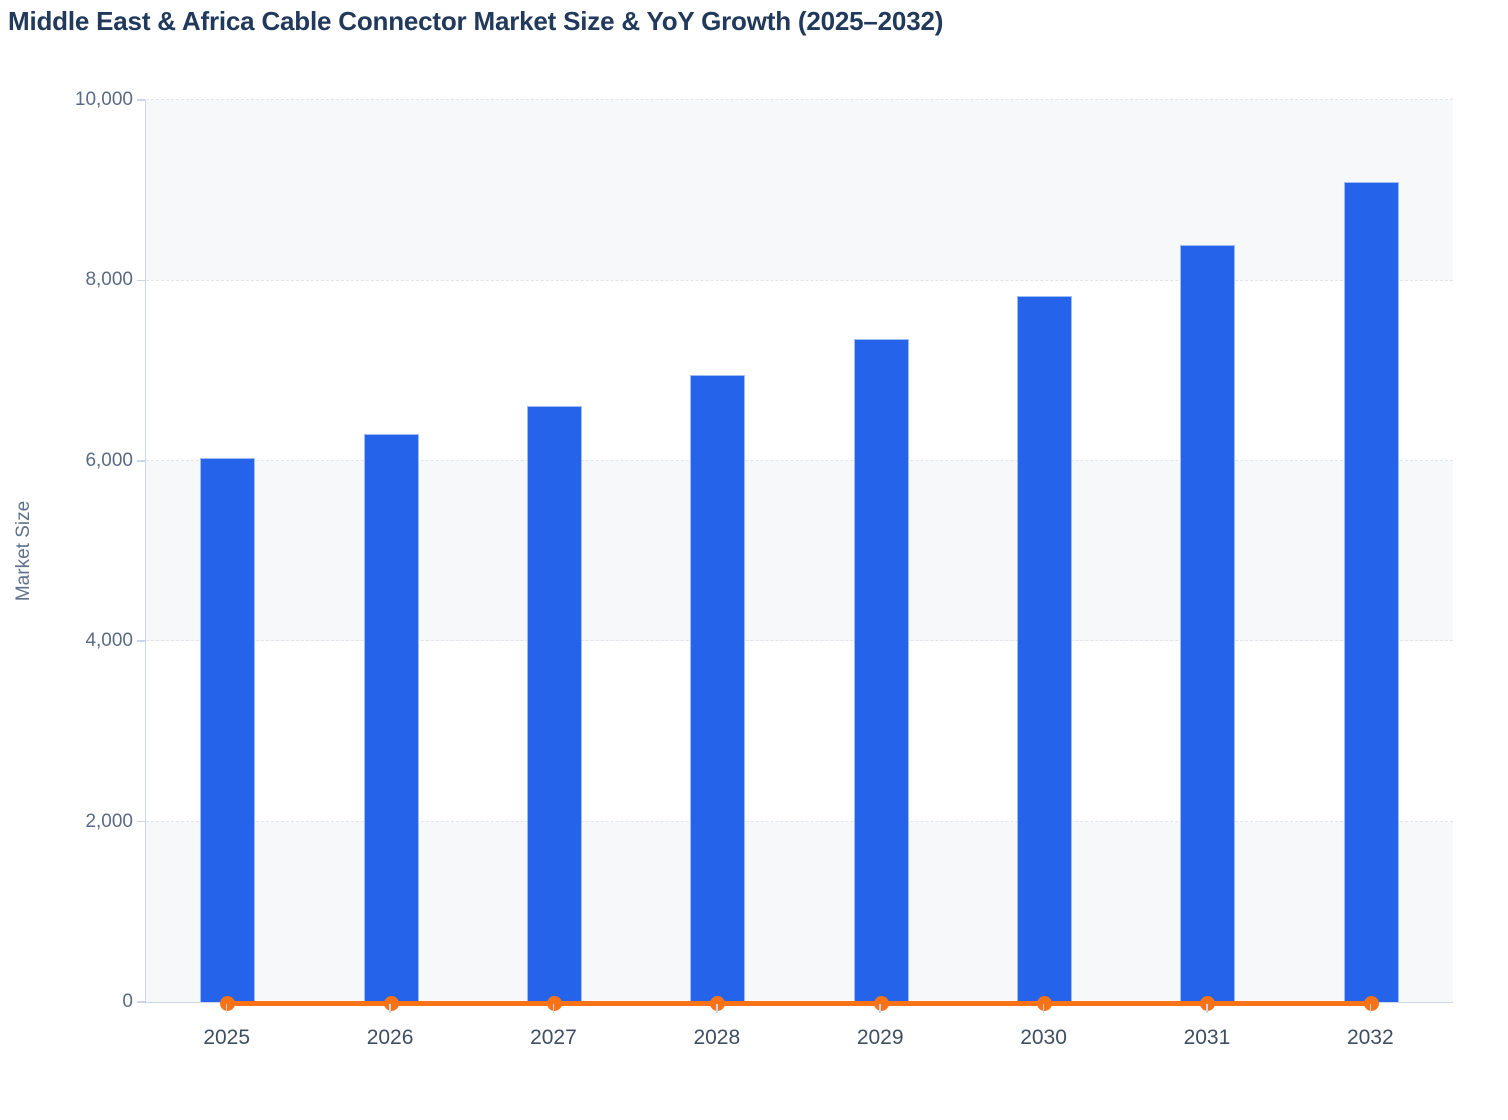  What do you see at coordinates (553, 1008) in the screenshot?
I see `x-tick-2027` at bounding box center [553, 1008].